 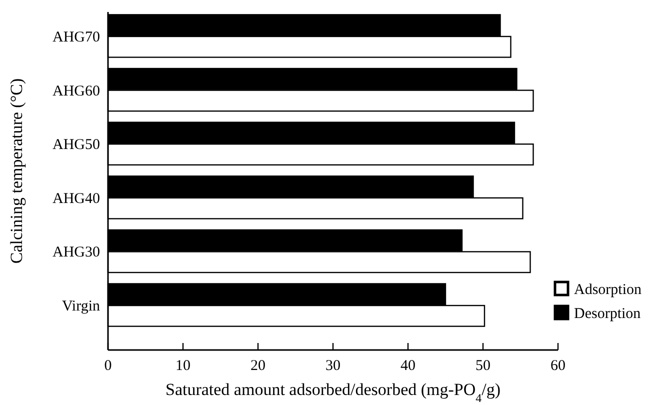 What do you see at coordinates (76, 145) in the screenshot?
I see `y-tick-label: AHG50` at bounding box center [76, 145].